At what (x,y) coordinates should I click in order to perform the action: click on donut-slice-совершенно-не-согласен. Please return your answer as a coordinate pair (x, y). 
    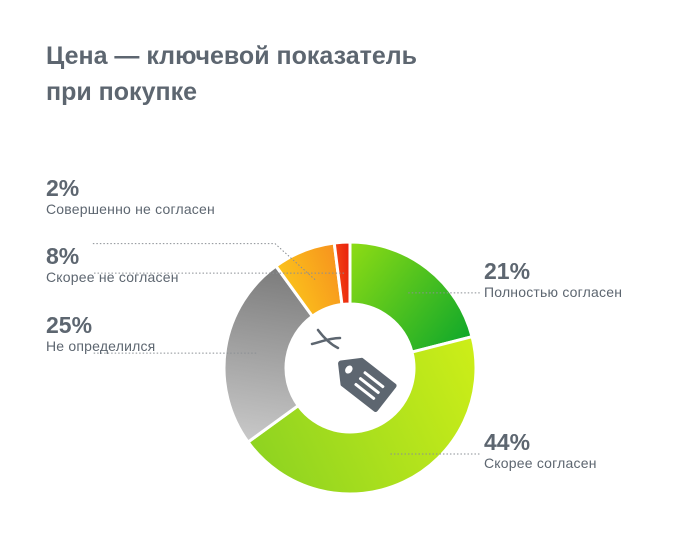
    Looking at the image, I should click on (342, 273).